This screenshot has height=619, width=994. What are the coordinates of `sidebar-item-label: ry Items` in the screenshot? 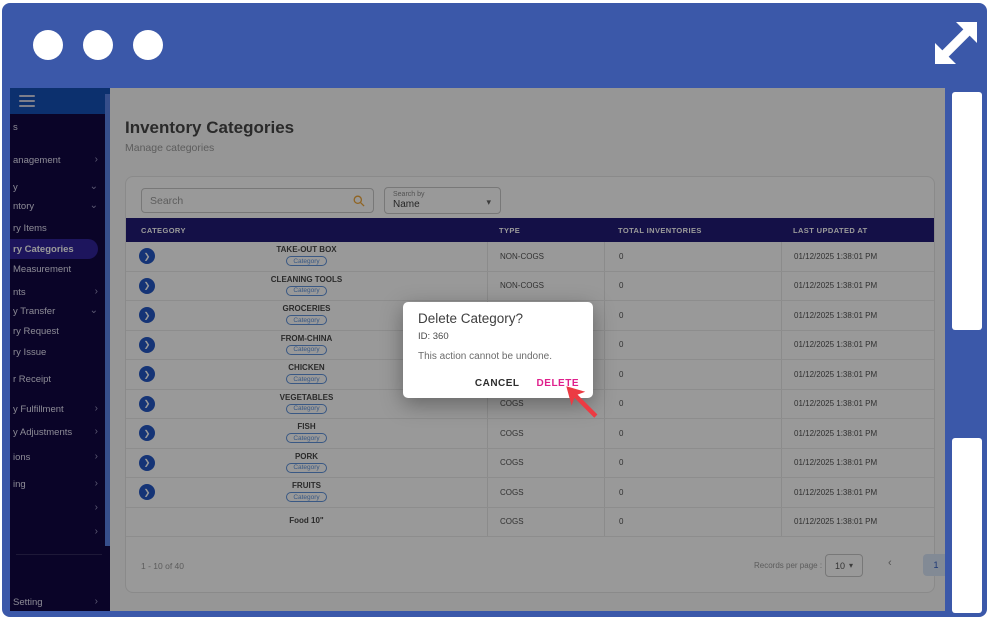 It's located at (30, 228).